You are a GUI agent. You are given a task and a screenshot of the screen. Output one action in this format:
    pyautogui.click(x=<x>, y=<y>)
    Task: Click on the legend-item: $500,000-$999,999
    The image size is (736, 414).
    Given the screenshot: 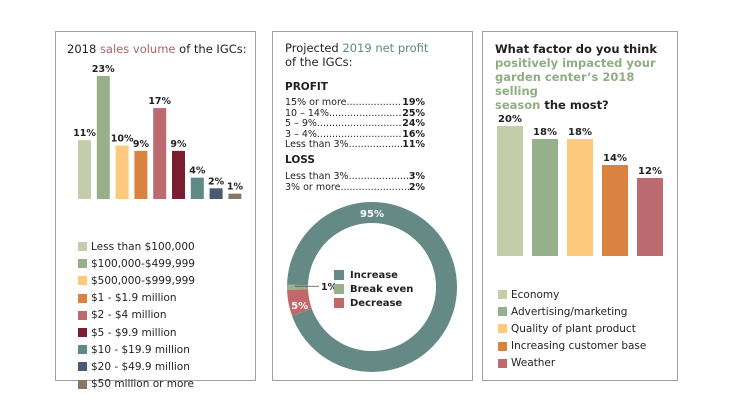 What is the action you would take?
    pyautogui.click(x=136, y=280)
    